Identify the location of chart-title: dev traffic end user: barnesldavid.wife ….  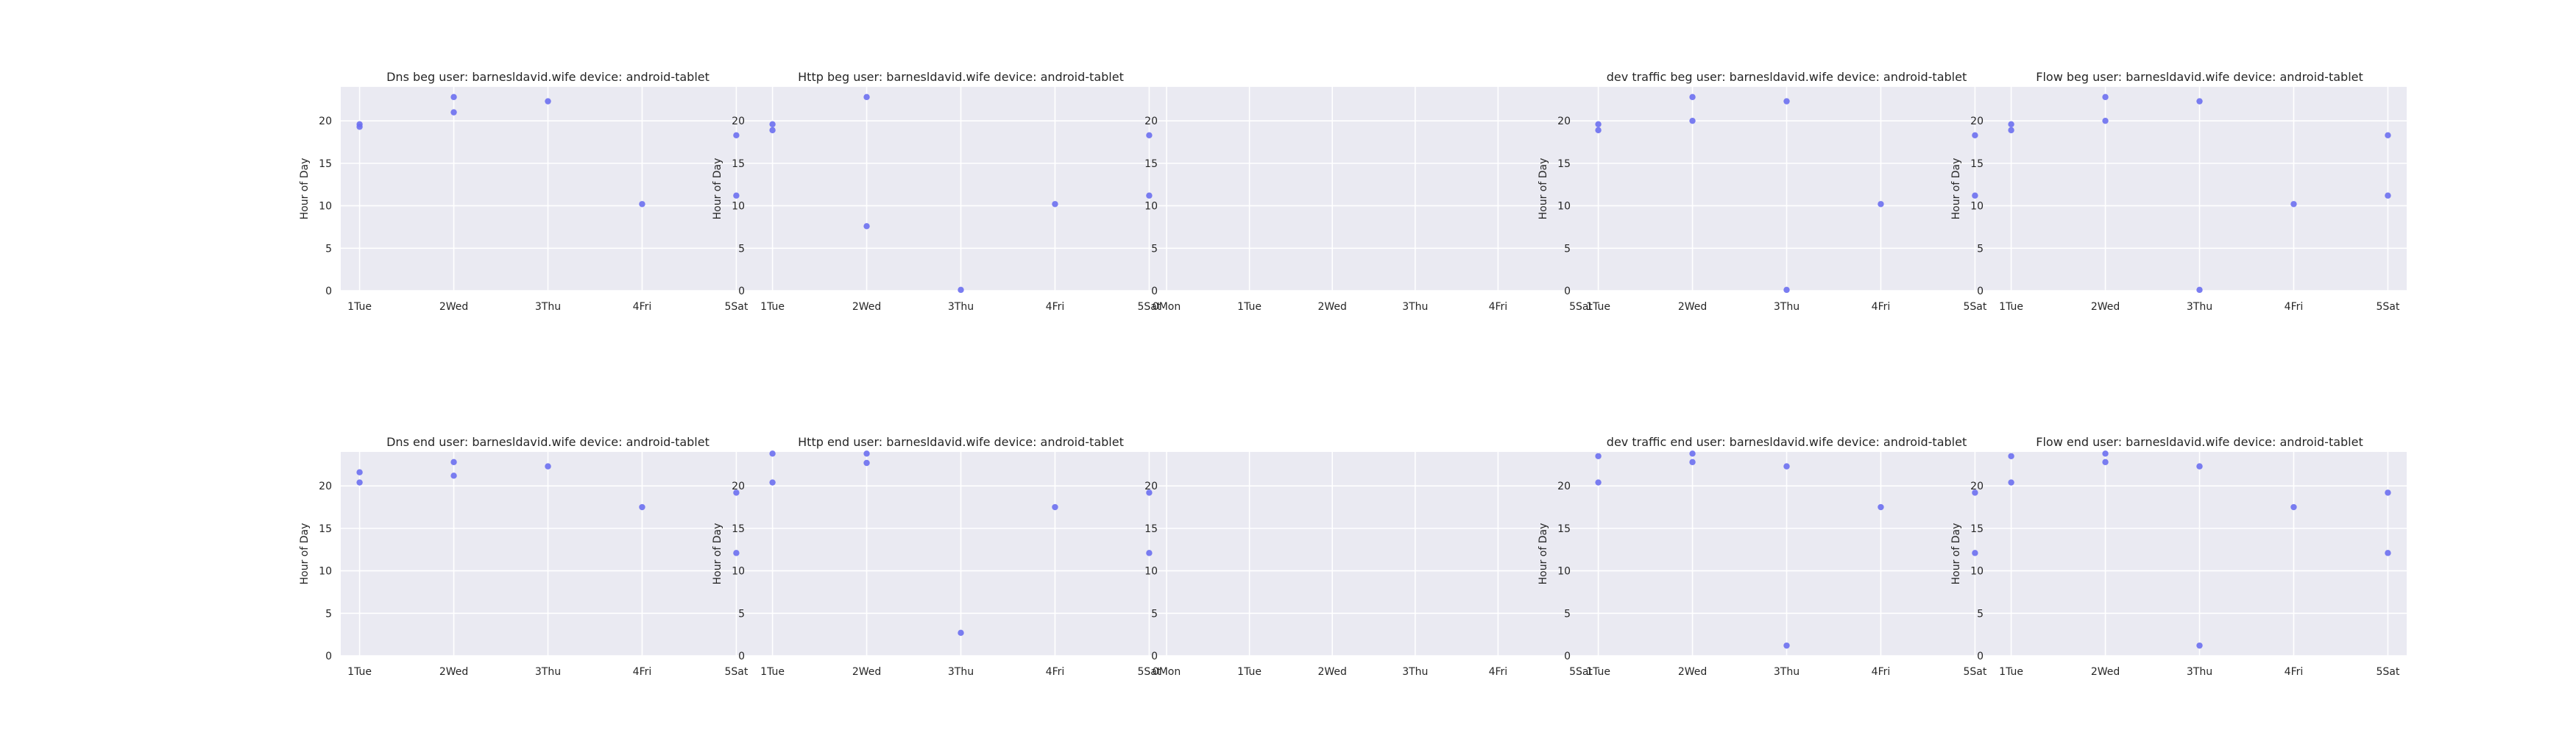
(1787, 442).